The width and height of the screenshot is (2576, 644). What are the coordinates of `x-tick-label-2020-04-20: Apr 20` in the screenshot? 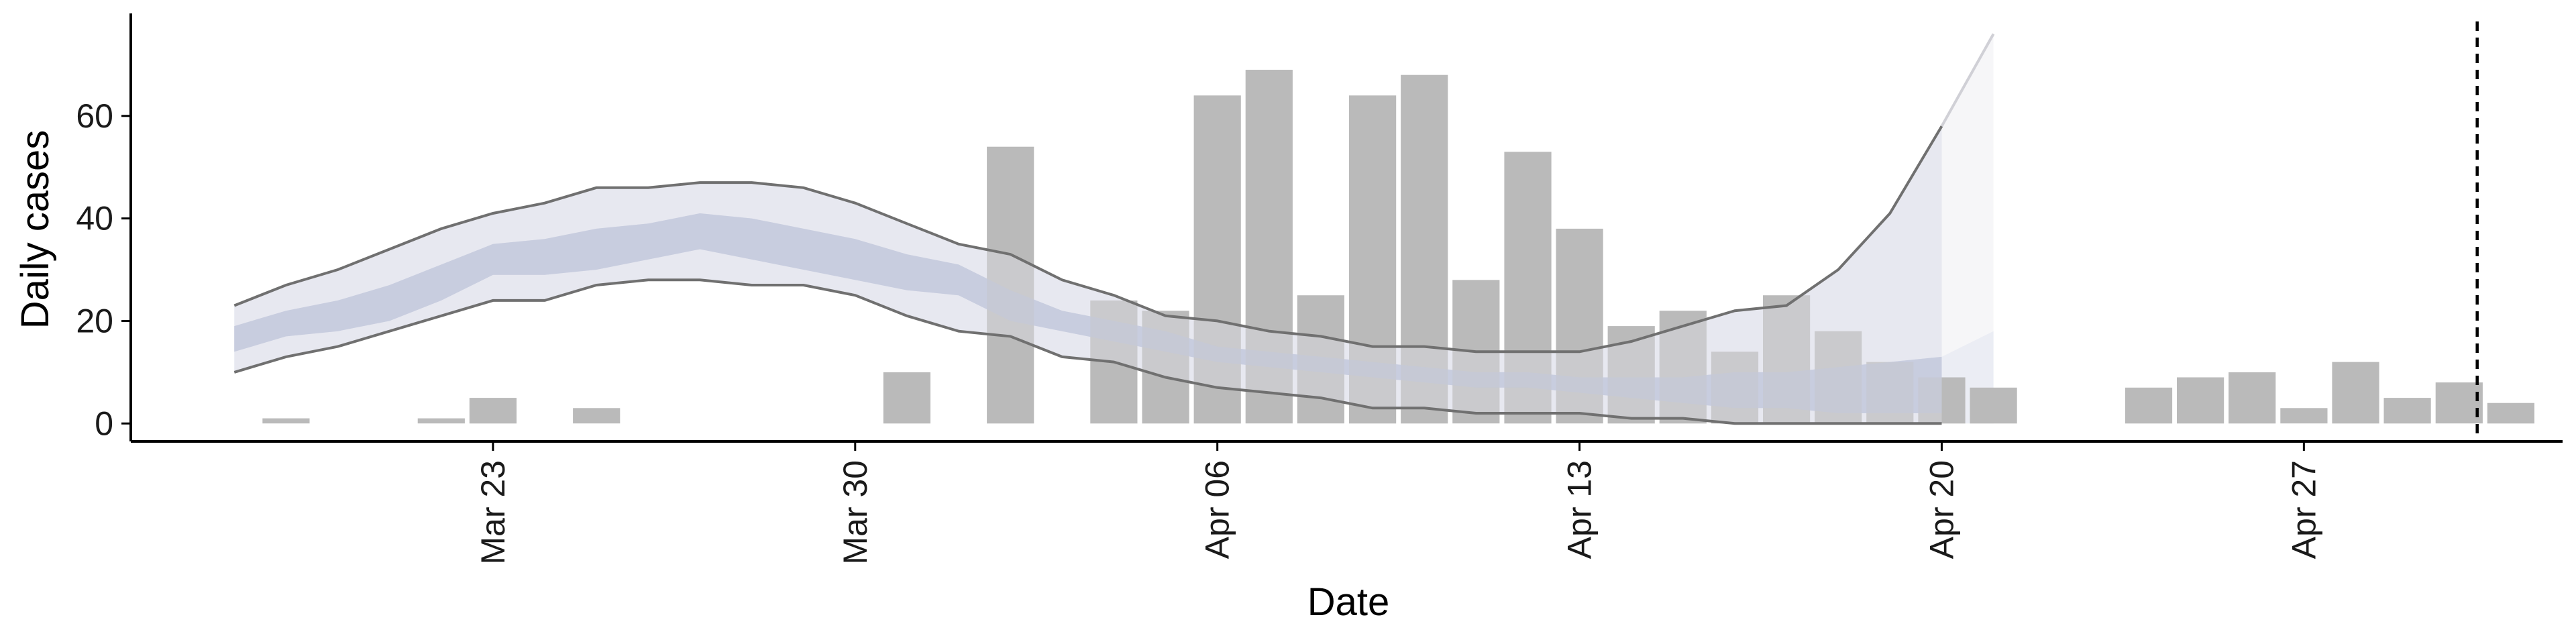 It's located at (1942, 509).